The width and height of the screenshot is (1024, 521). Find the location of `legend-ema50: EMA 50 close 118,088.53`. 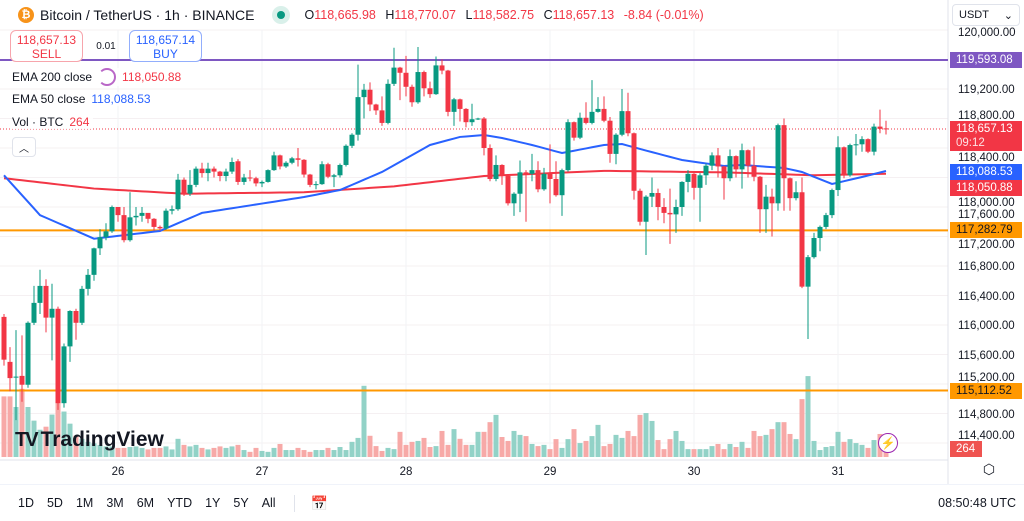

legend-ema50: EMA 50 close 118,088.53 is located at coordinates (83, 99).